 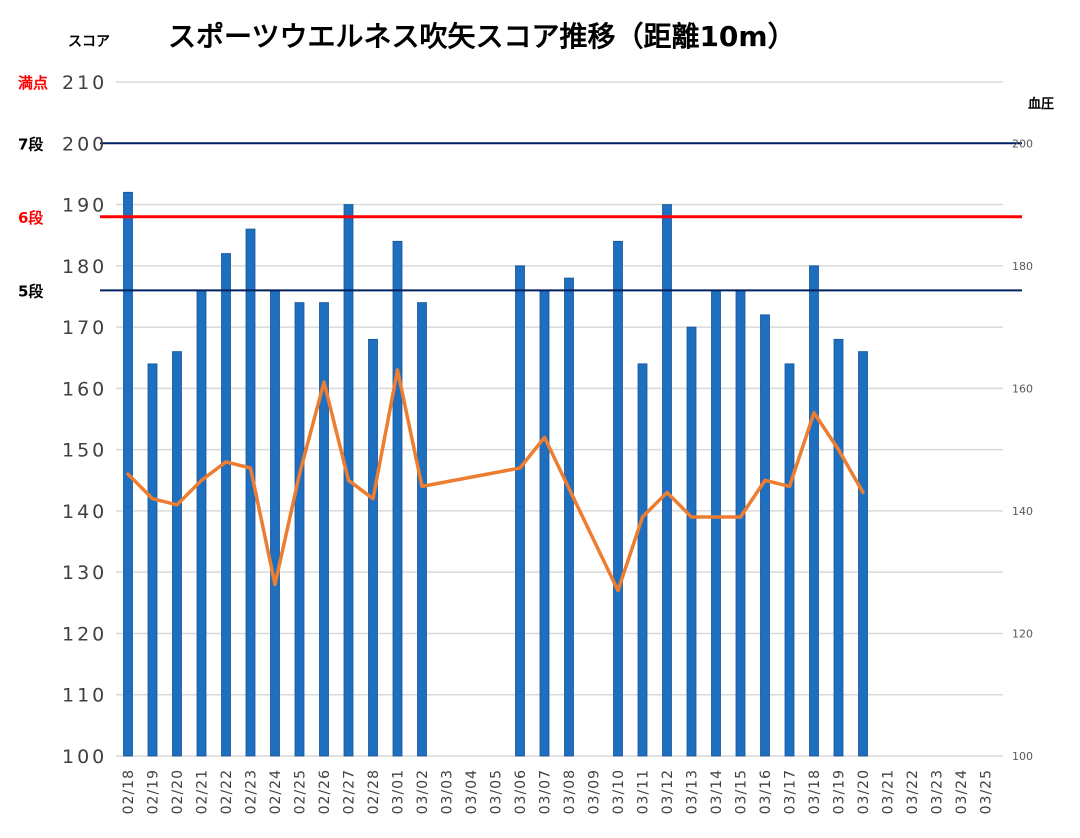 What do you see at coordinates (570, 791) in the screenshot?
I see `x-tick-label: 03/08` at bounding box center [570, 791].